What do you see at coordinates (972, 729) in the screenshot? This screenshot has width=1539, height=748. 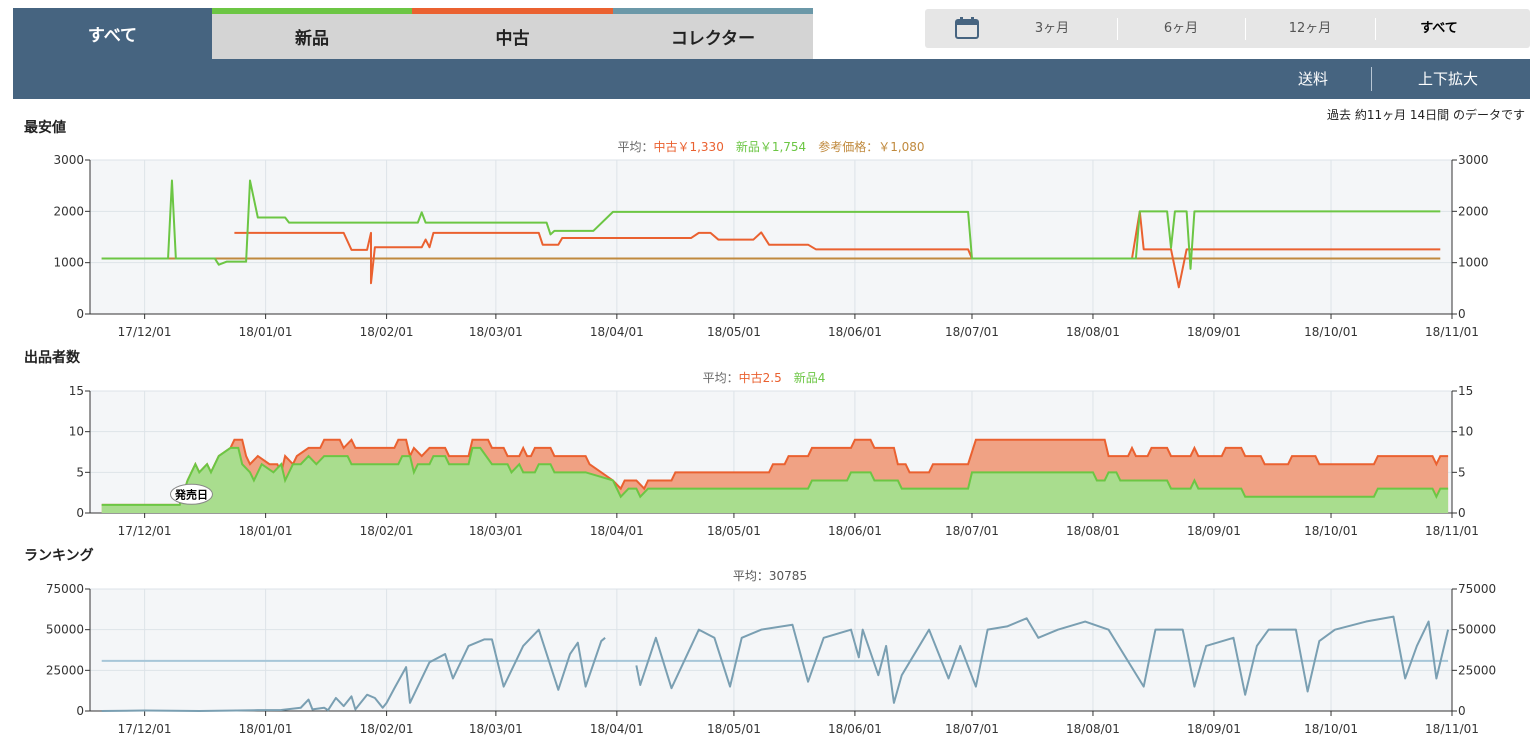 I see `ranking-x-tick-label: 18/07/01` at bounding box center [972, 729].